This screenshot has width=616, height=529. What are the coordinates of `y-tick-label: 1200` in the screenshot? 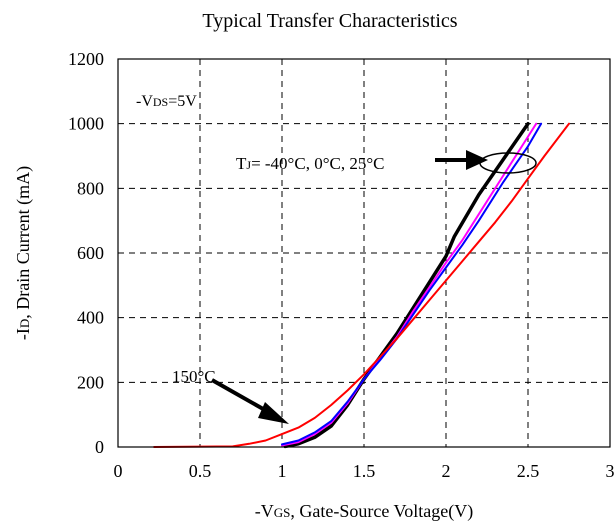 It's located at (86, 59).